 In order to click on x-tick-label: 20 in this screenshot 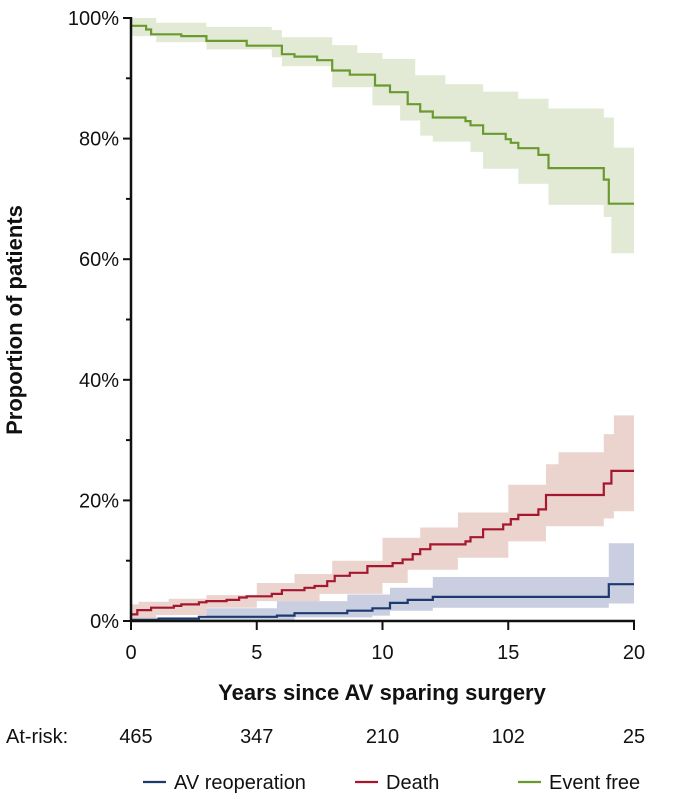, I will do `click(634, 653)`.